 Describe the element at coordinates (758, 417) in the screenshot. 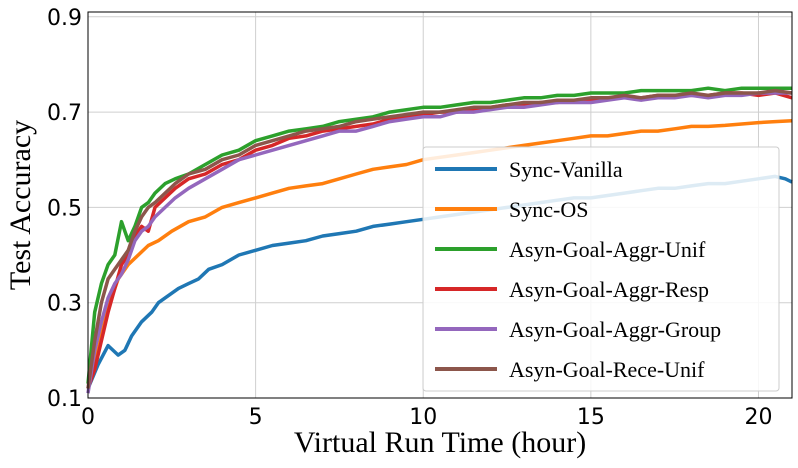

I see `x-tick-label: 20` at that location.